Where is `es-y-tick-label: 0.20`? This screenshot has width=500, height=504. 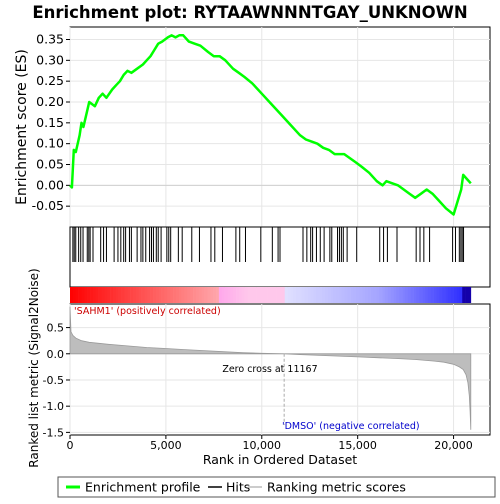
es-y-tick-label: 0.20 is located at coordinates (50, 101).